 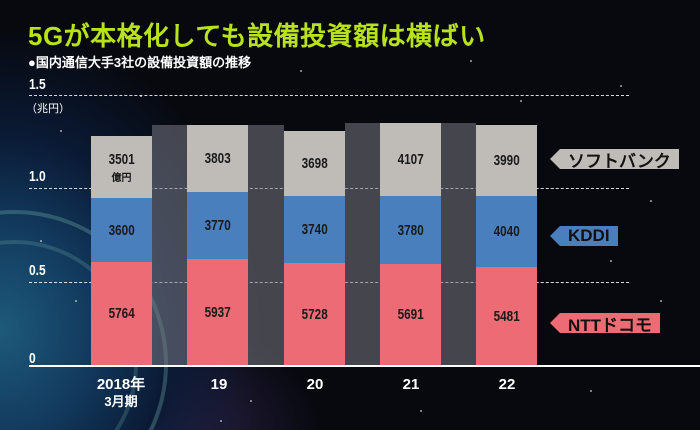 I want to click on x-label-19: 19, so click(x=219, y=384).